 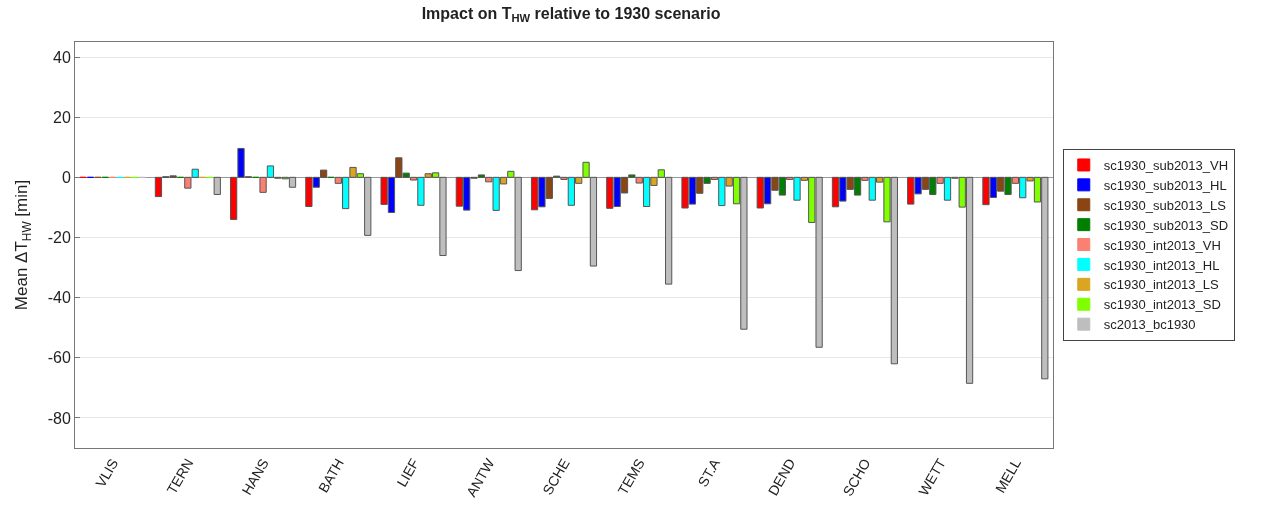 I want to click on y-tick-label: 0, so click(x=66, y=177).